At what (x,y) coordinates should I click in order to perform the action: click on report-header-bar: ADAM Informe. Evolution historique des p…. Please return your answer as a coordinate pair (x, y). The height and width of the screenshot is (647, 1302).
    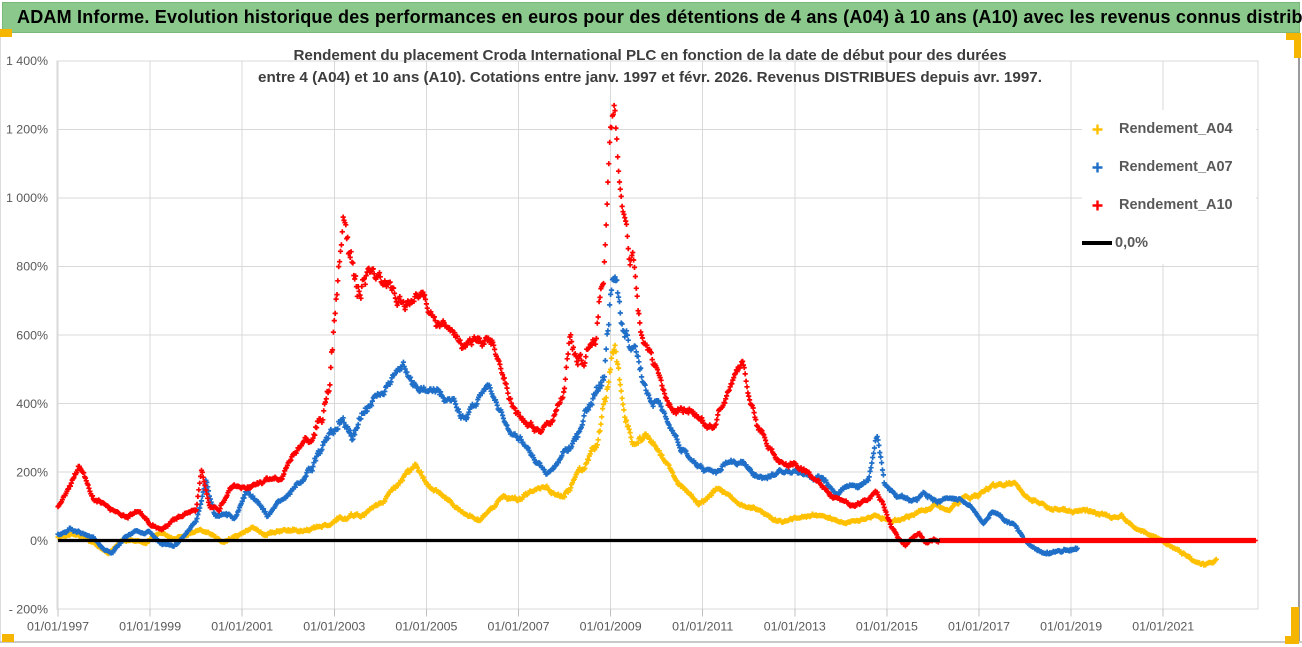
    Looking at the image, I should click on (652, 17).